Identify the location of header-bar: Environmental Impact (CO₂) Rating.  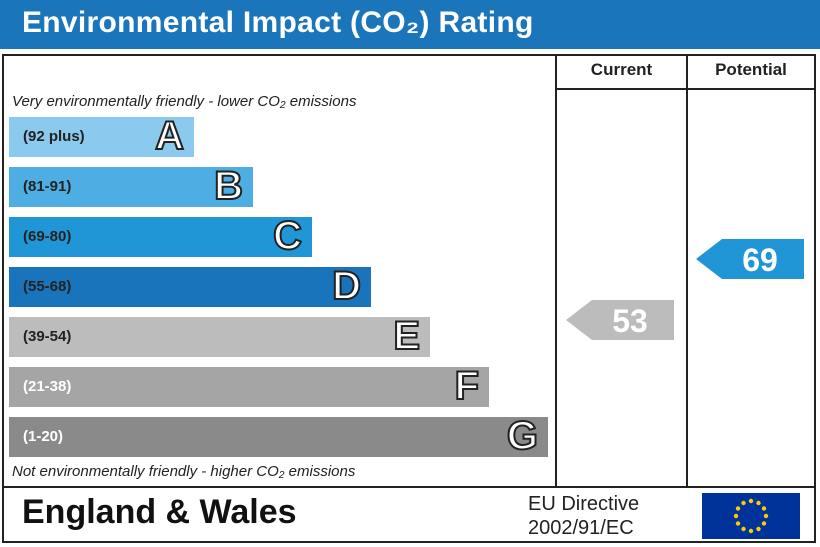
(410, 24).